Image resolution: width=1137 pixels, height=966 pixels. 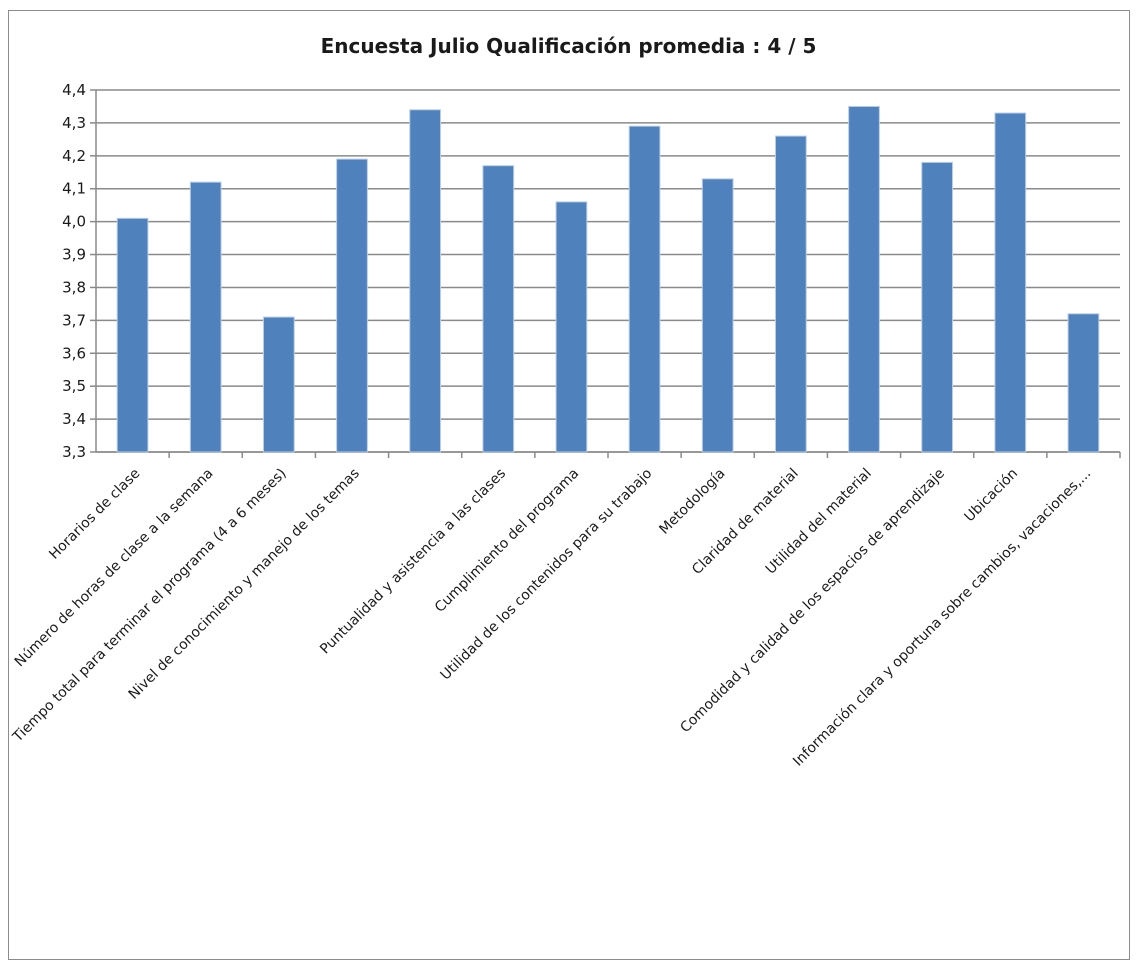 What do you see at coordinates (74, 419) in the screenshot?
I see `y-tick-label: 3,4` at bounding box center [74, 419].